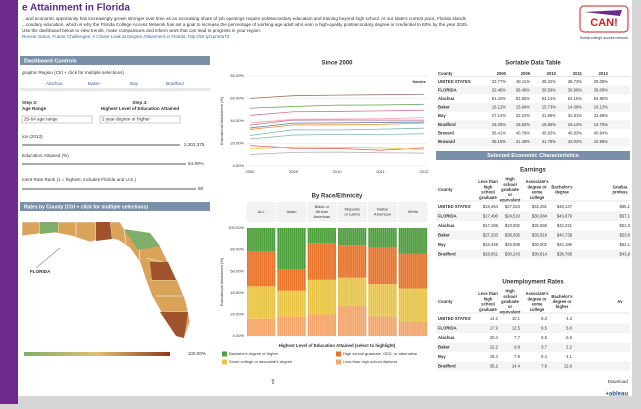 The width and height of the screenshot is (641, 409). Describe the element at coordinates (517, 346) in the screenshot. I see `cell: 9.8` at that location.